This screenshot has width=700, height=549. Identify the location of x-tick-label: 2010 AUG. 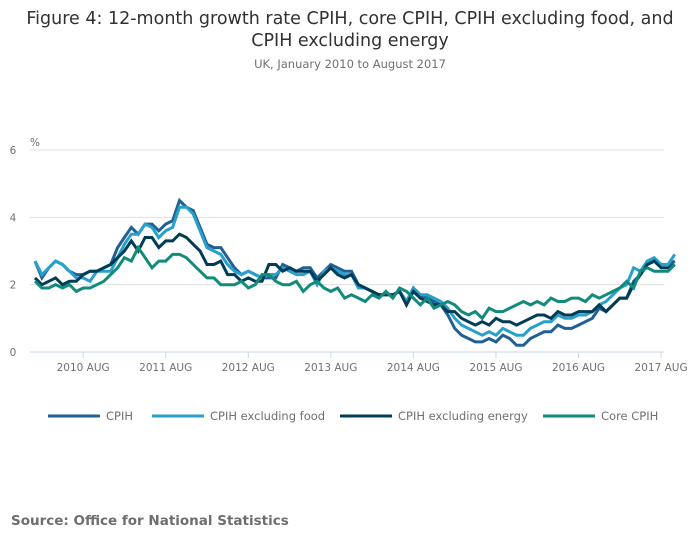
(83, 368).